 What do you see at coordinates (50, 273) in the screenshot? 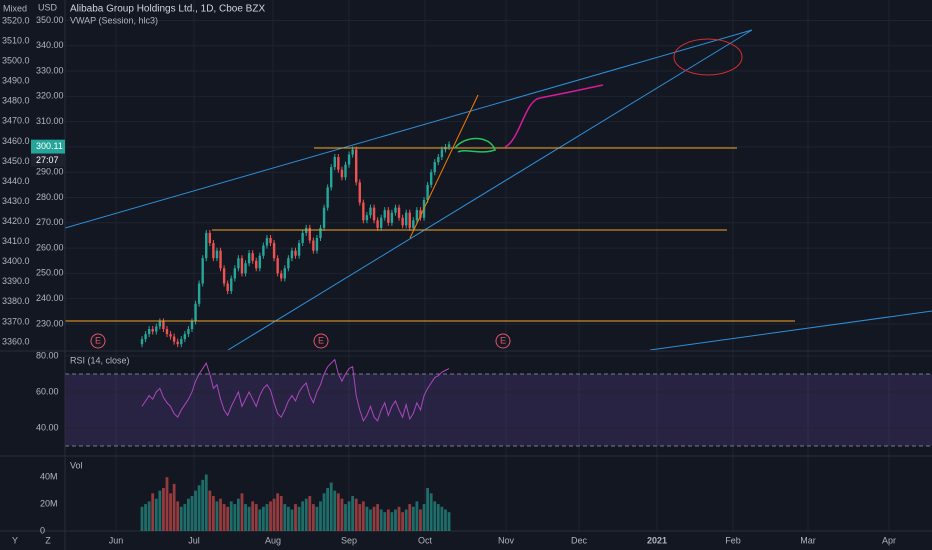
I see `y-tick-label: 250.00` at bounding box center [50, 273].